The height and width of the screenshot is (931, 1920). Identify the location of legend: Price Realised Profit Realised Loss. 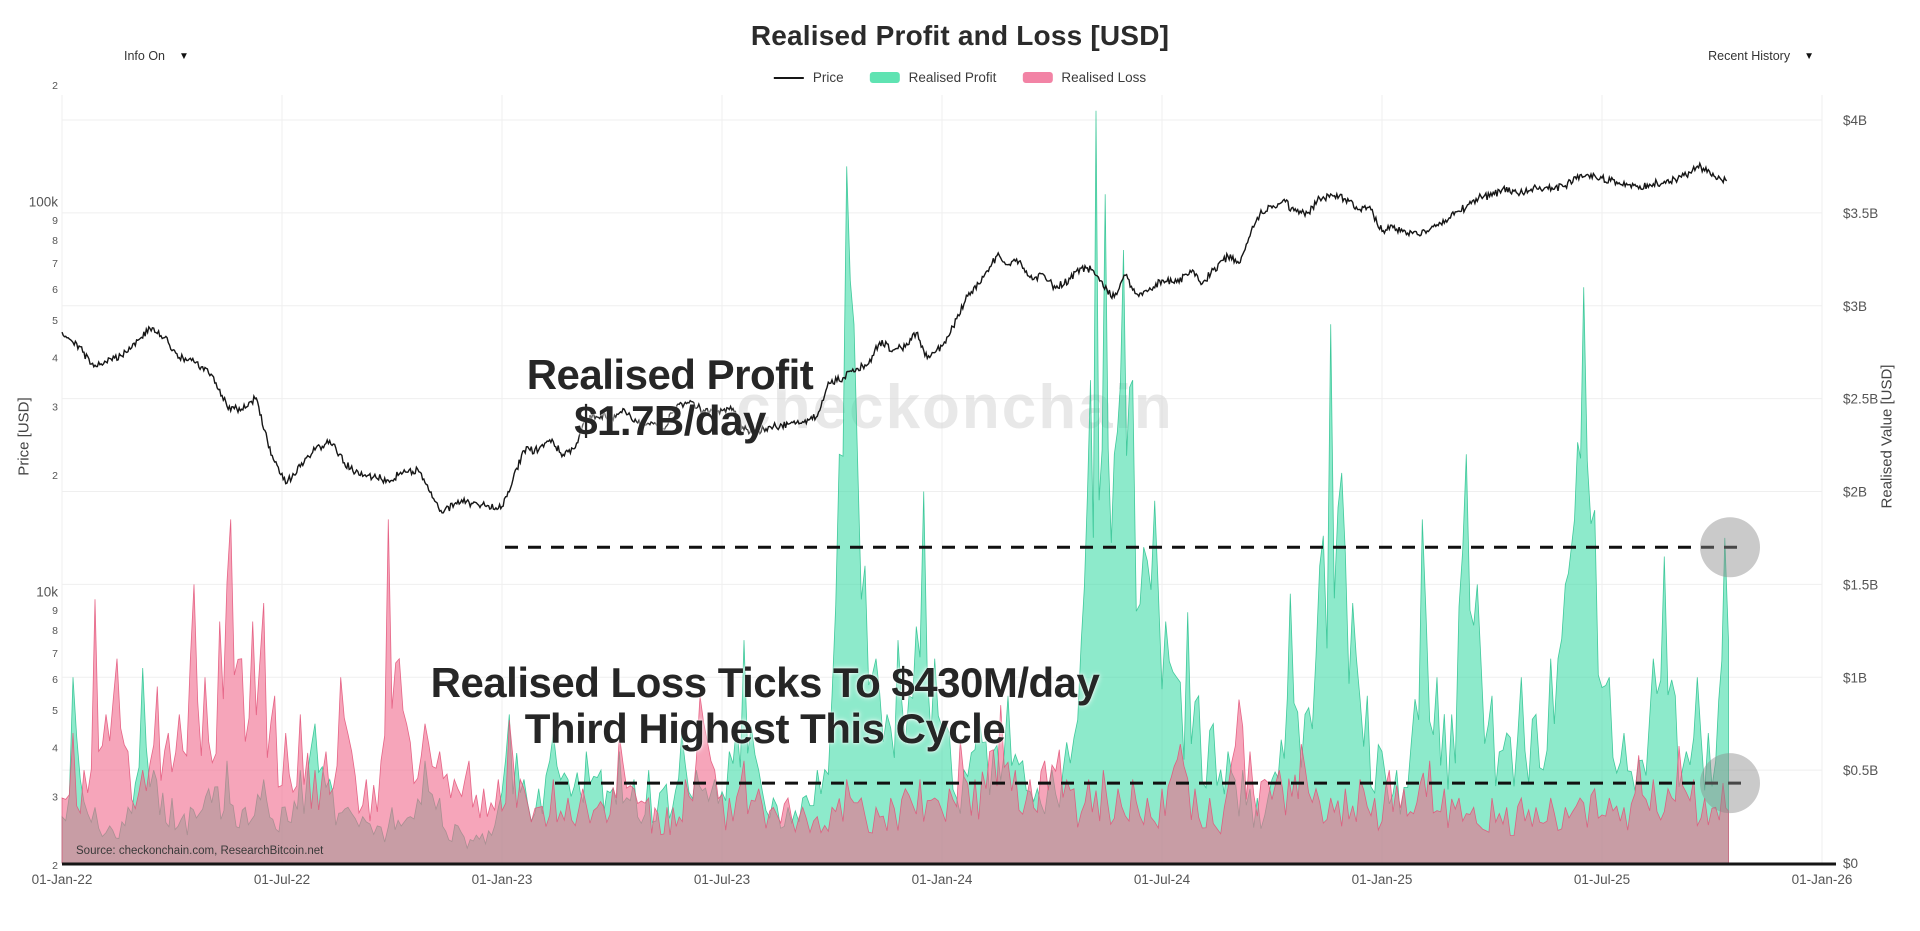
(959, 77).